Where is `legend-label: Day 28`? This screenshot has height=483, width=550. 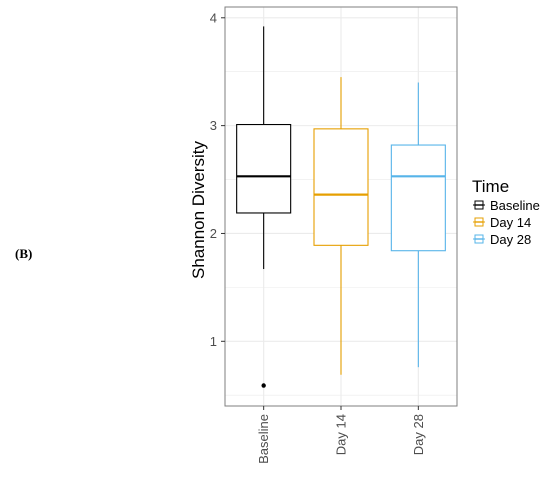
legend-label: Day 28 is located at coordinates (510, 239).